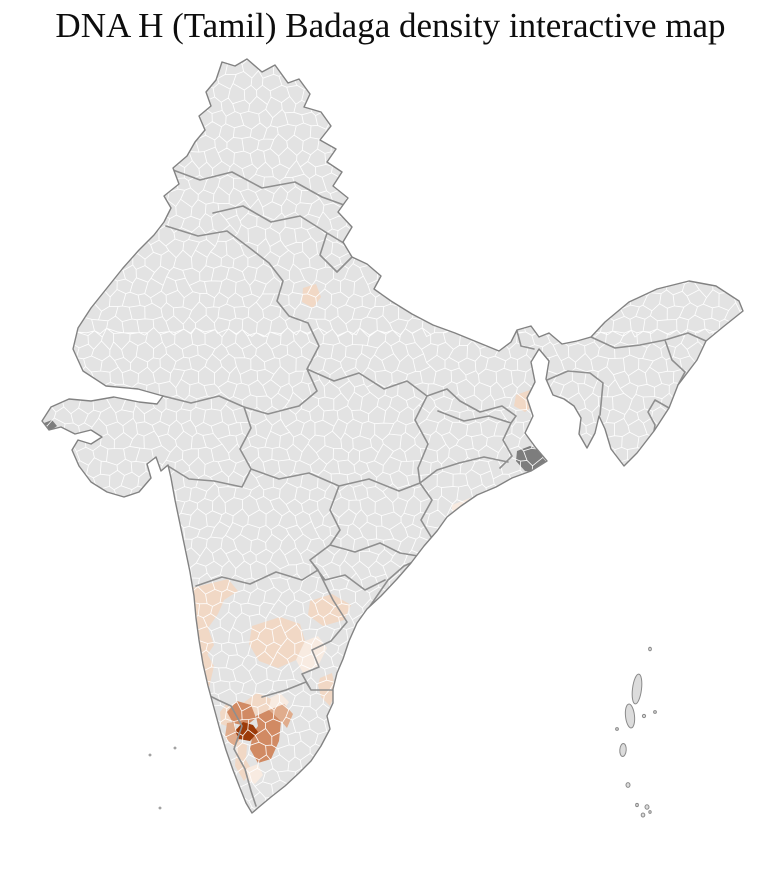  What do you see at coordinates (311, 654) in the screenshot?
I see `district-rayalaseema-east` at bounding box center [311, 654].